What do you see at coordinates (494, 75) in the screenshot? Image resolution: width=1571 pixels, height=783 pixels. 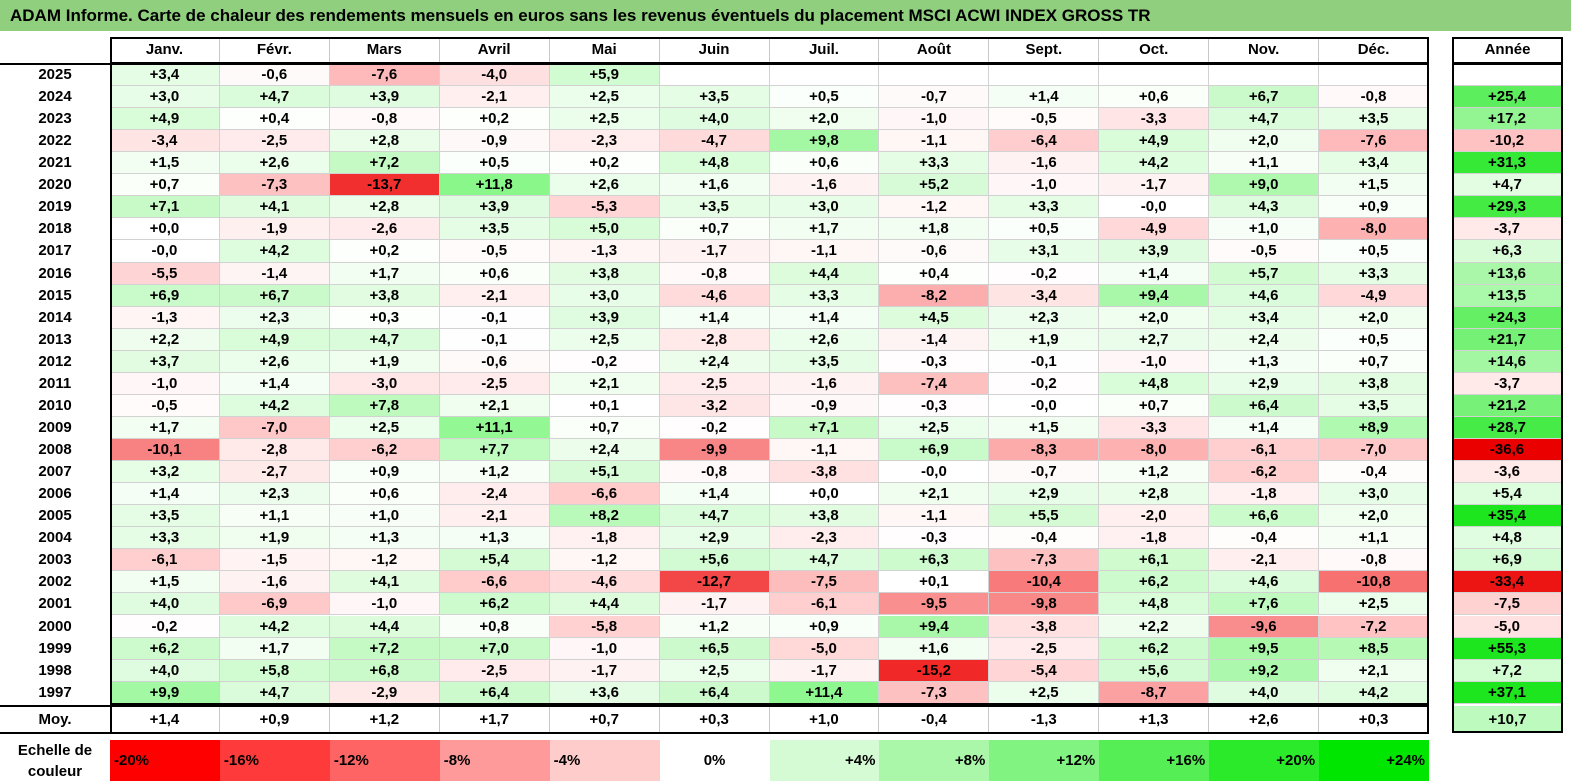 I see `heatmap-cell: -4,0` at bounding box center [494, 75].